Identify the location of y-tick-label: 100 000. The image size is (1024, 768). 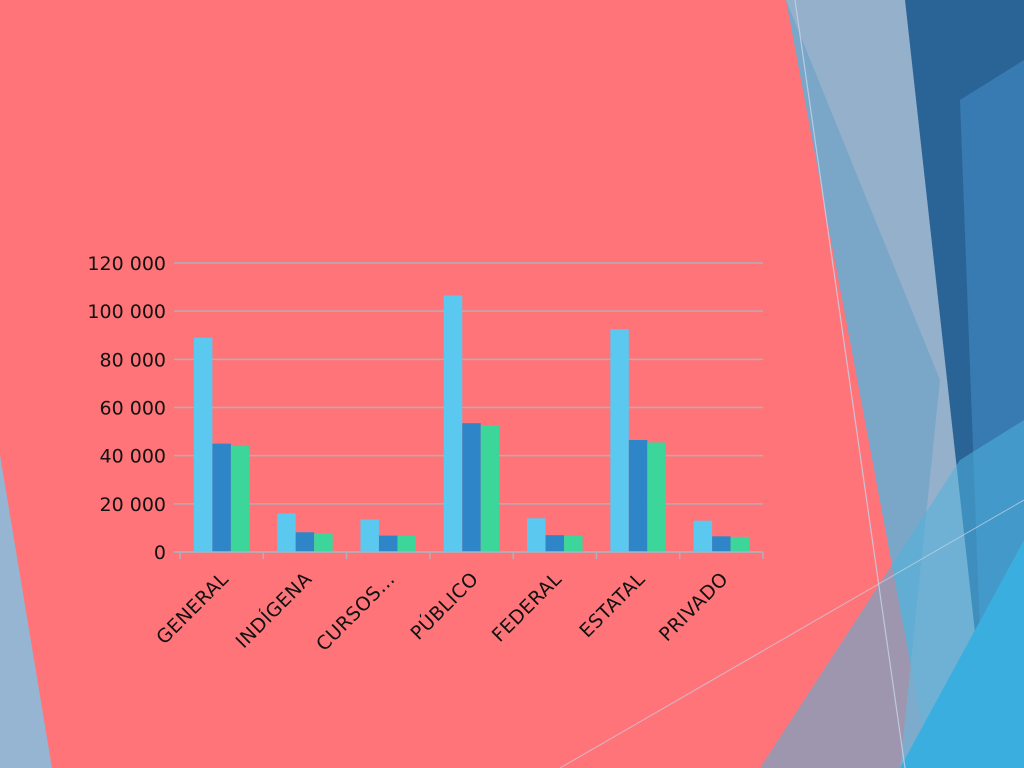
(126, 312).